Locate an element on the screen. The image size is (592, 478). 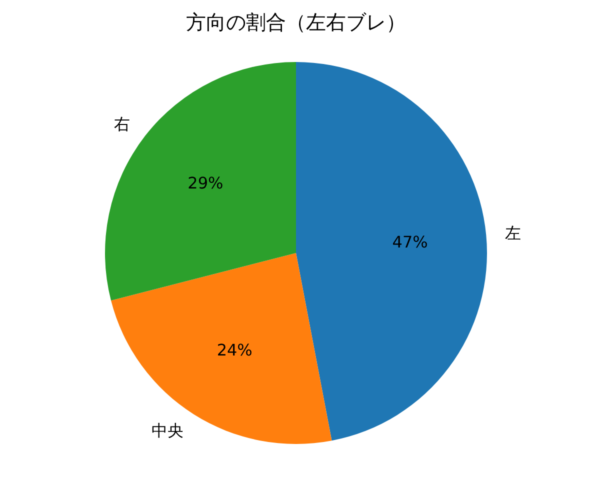
slice-label: 左 is located at coordinates (513, 233).